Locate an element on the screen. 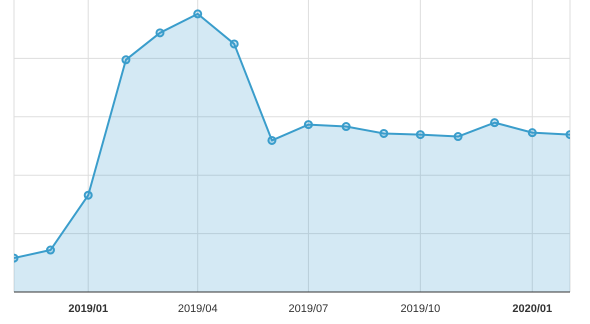 This screenshot has height=324, width=590. x-tick-label: 2019/01 is located at coordinates (88, 309).